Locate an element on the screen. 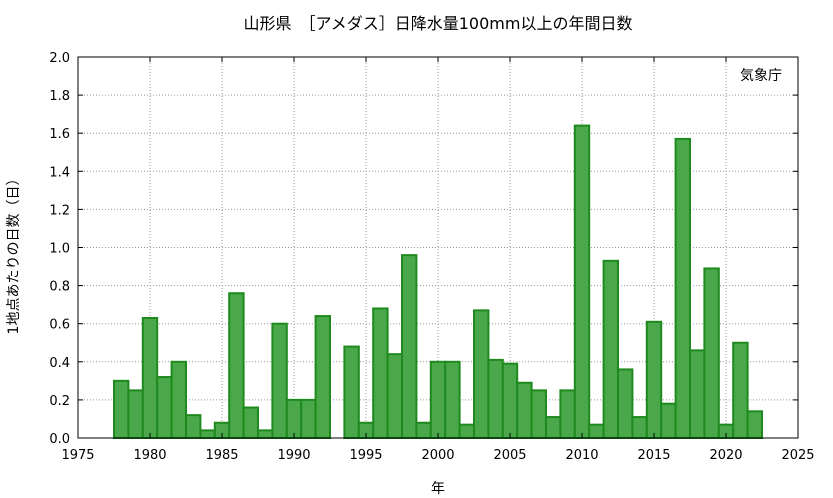  bar-1987 is located at coordinates (251, 422).